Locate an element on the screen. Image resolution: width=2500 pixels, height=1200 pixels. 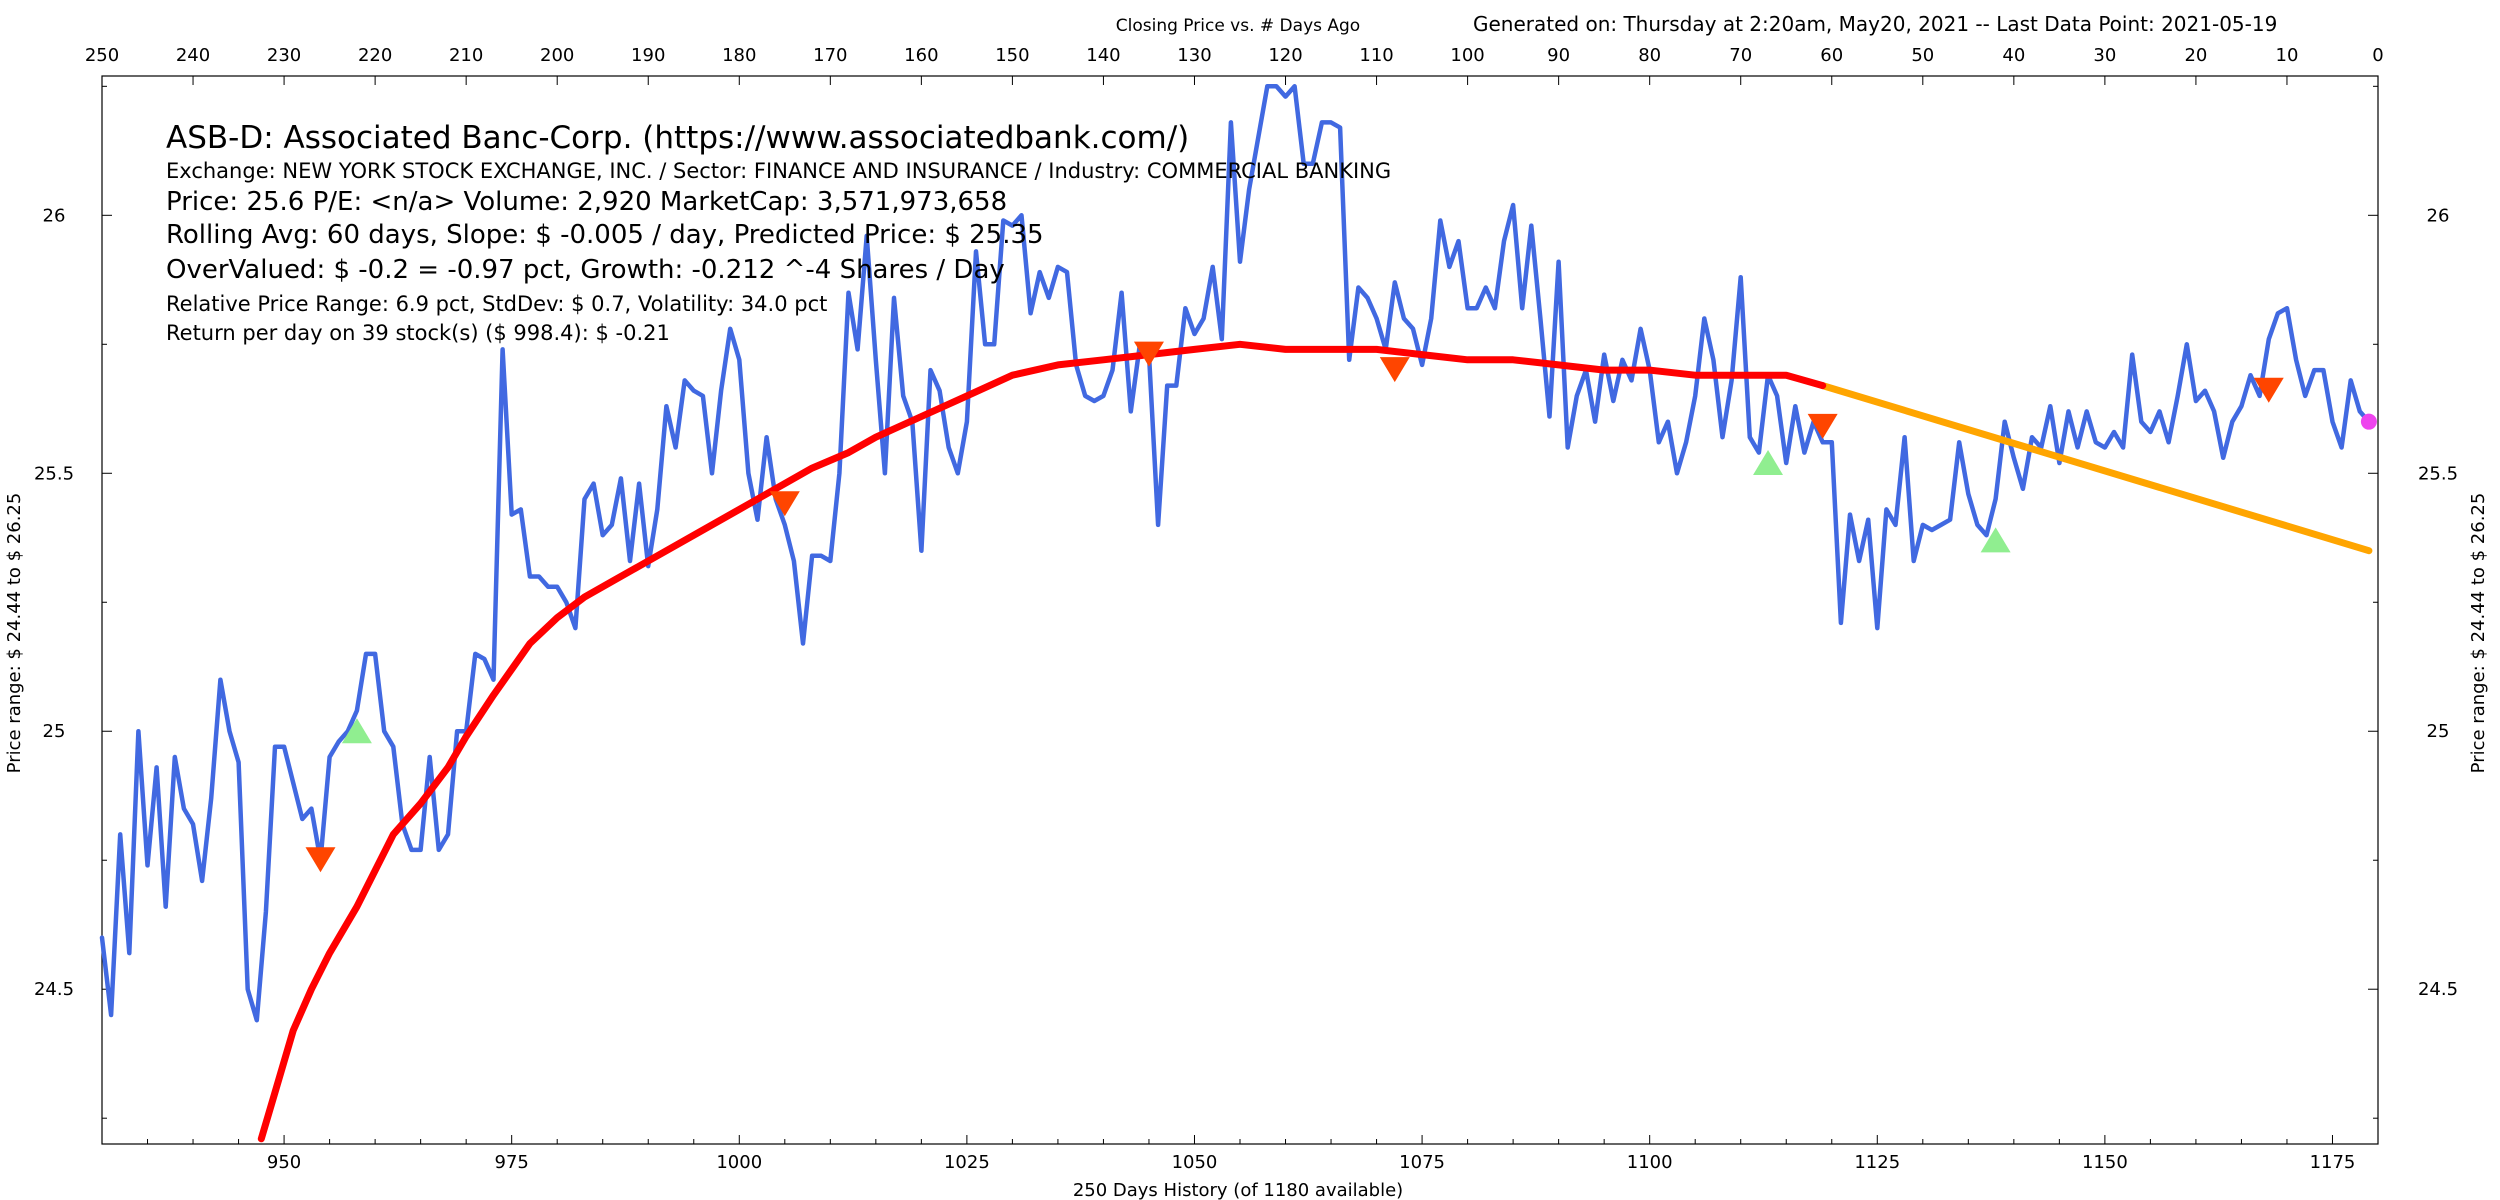
y-tick-label-left: 25 is located at coordinates (54, 731).